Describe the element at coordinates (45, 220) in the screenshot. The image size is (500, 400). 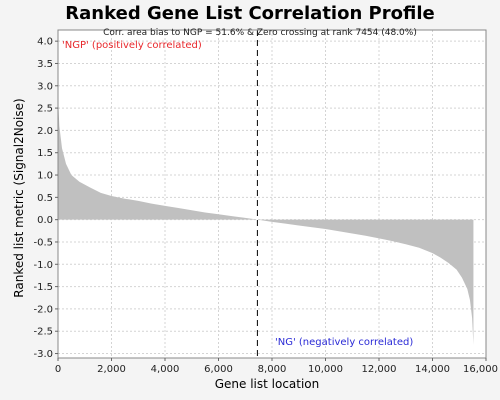
I see `y-tick-label: 0.0` at that location.